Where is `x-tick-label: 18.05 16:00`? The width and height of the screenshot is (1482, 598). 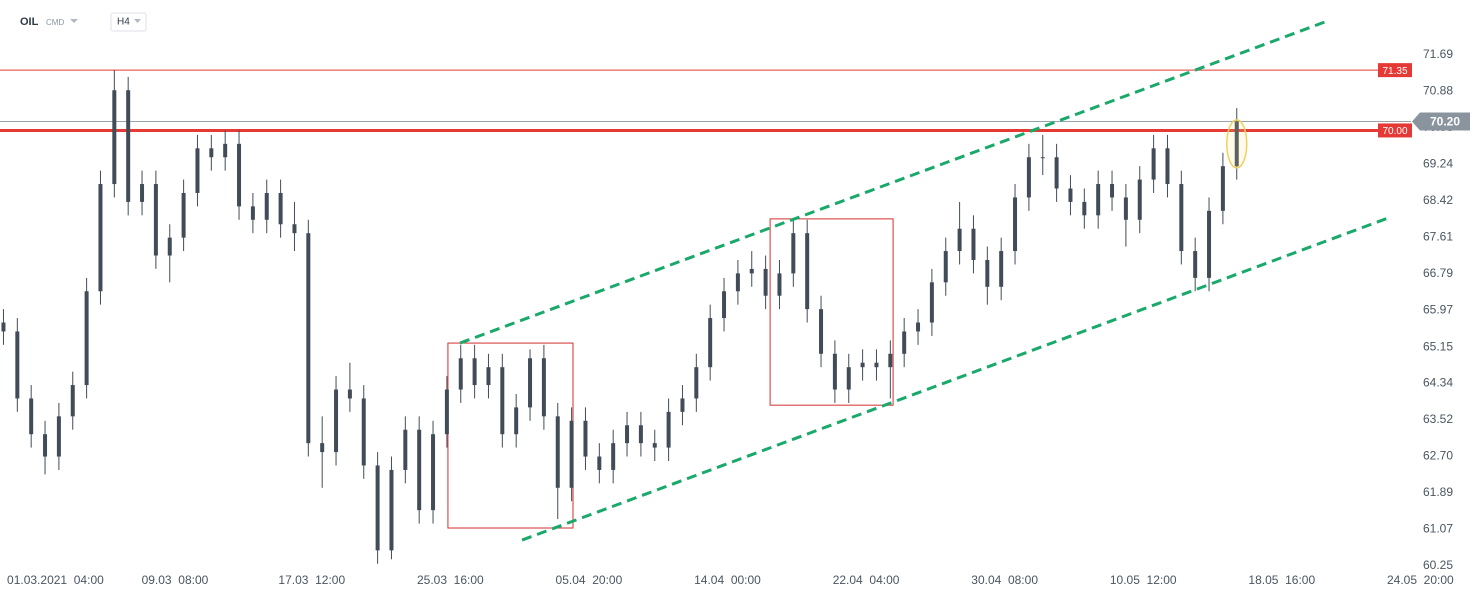
x-tick-label: 18.05 16:00 is located at coordinates (1281, 580).